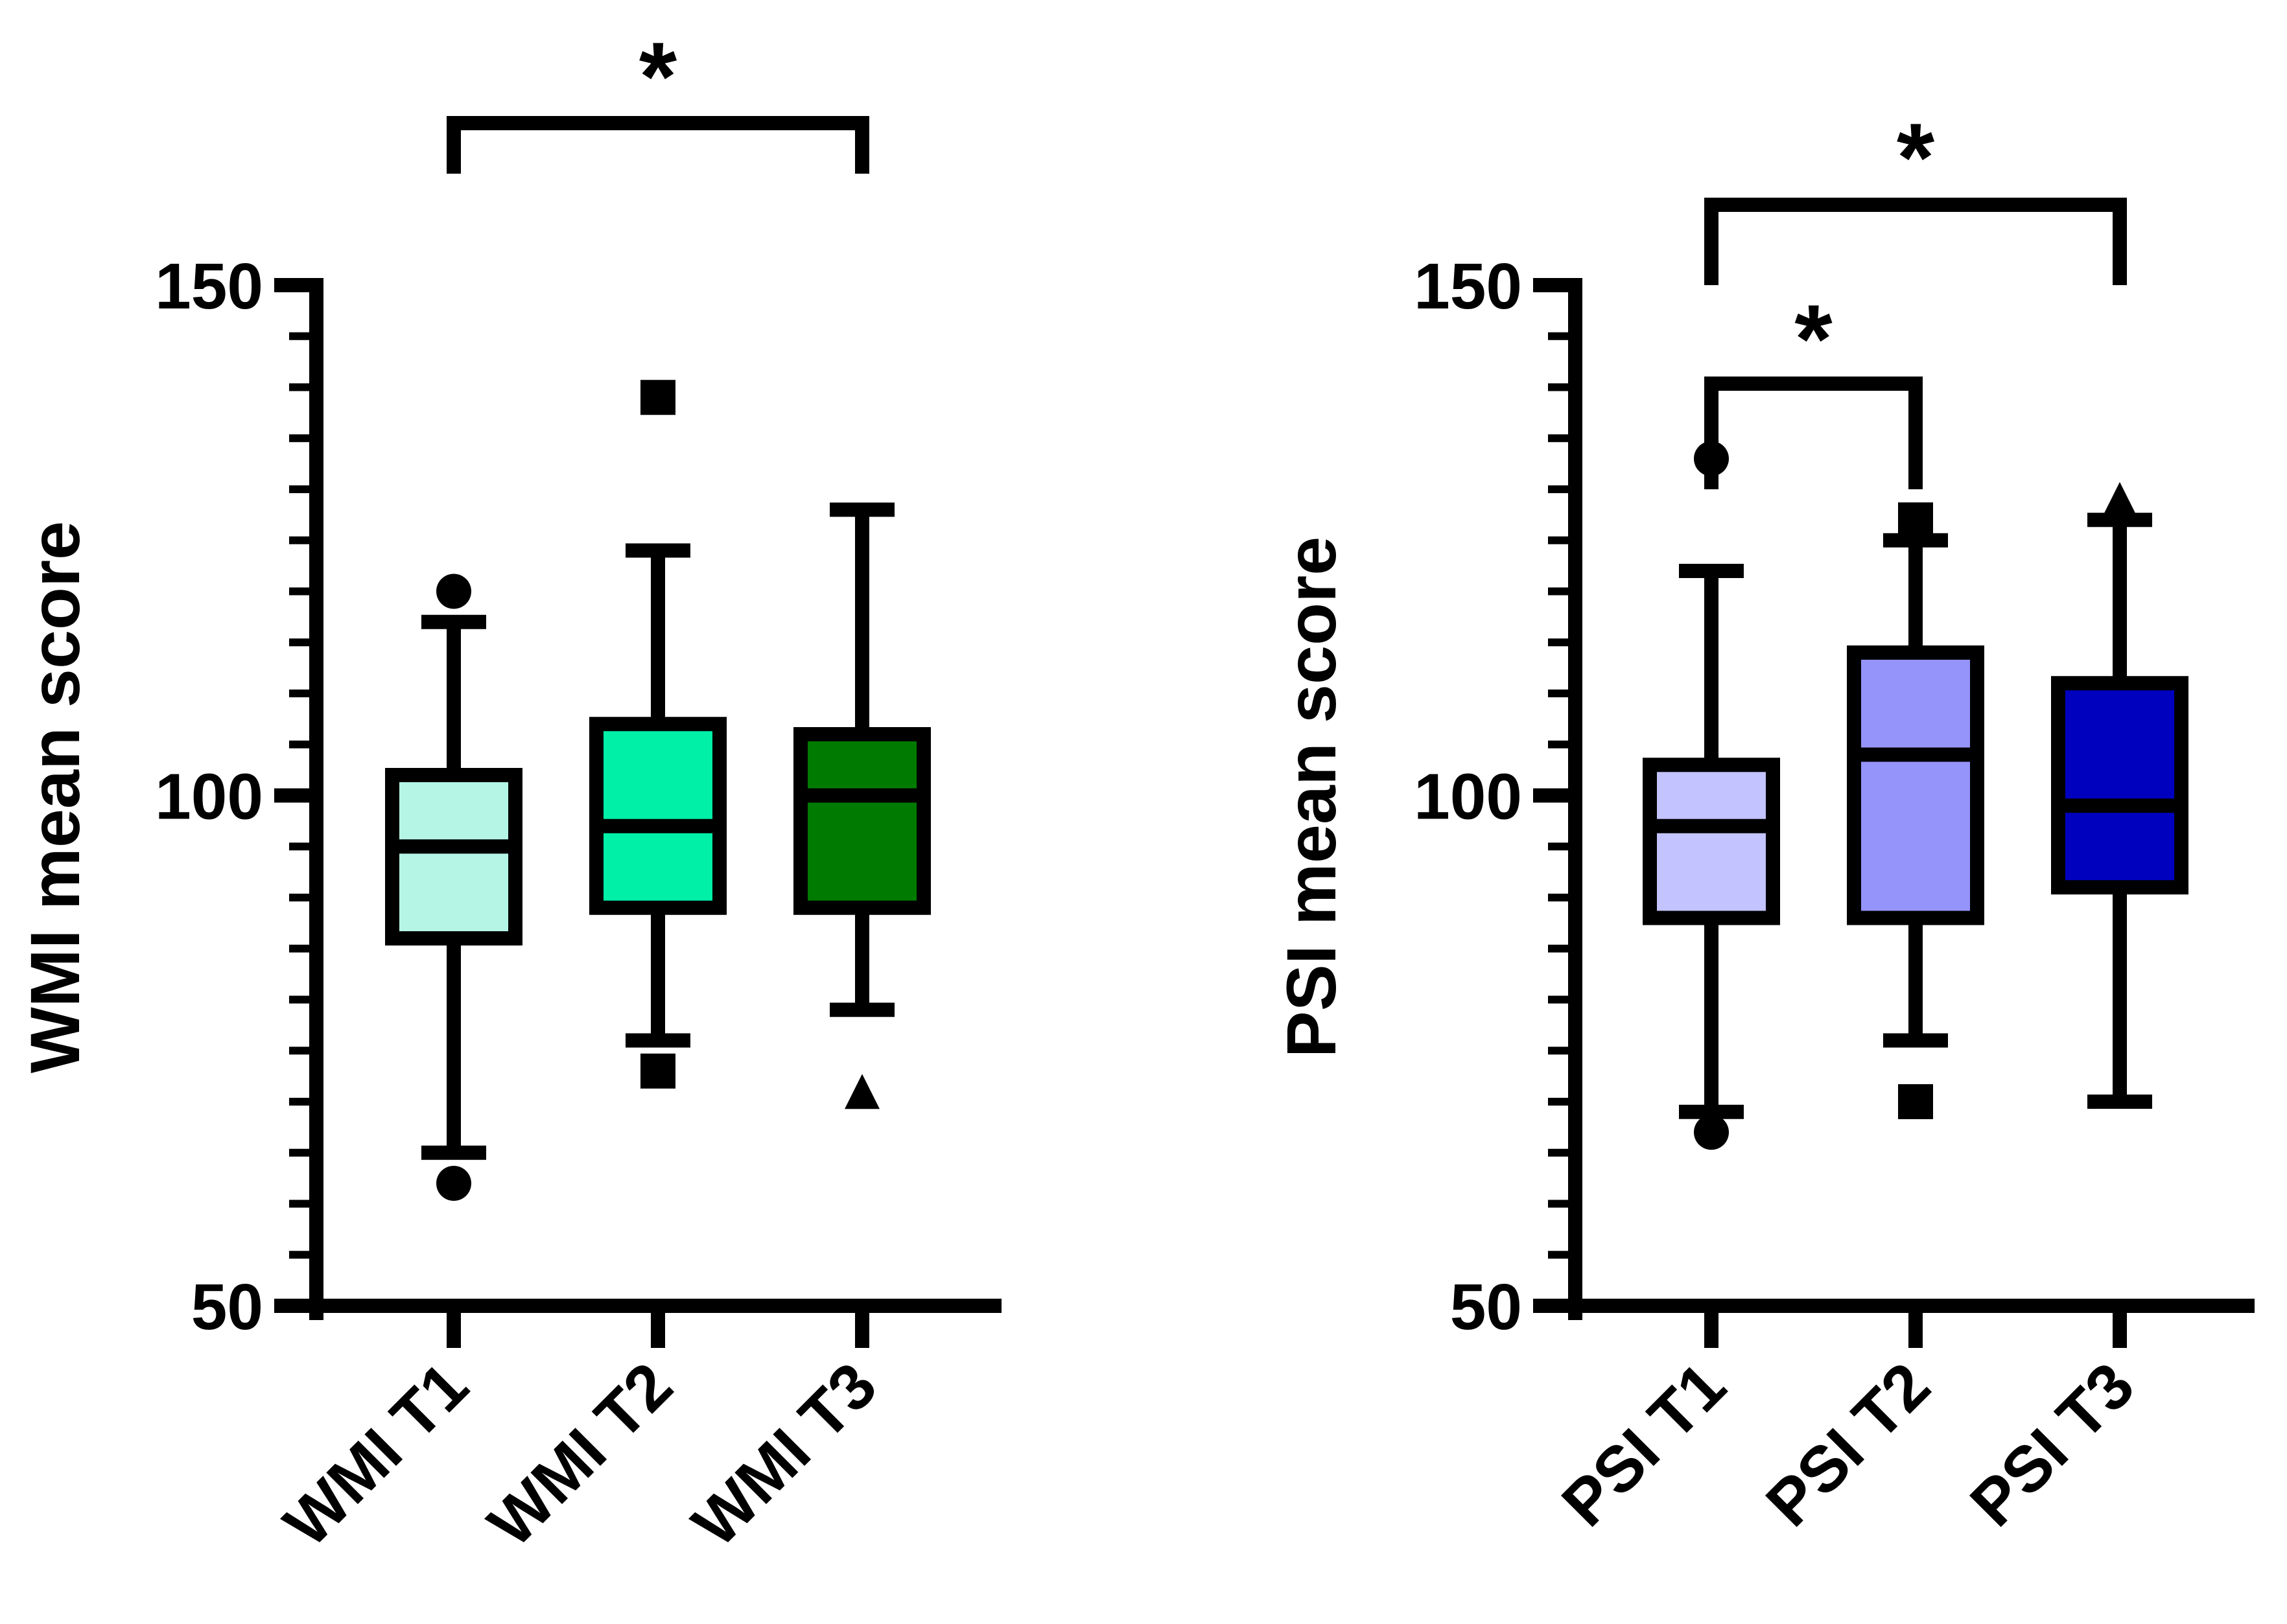 The height and width of the screenshot is (1624, 2287). Describe the element at coordinates (2052, 1444) in the screenshot. I see `x-category-label: PSI T3` at that location.